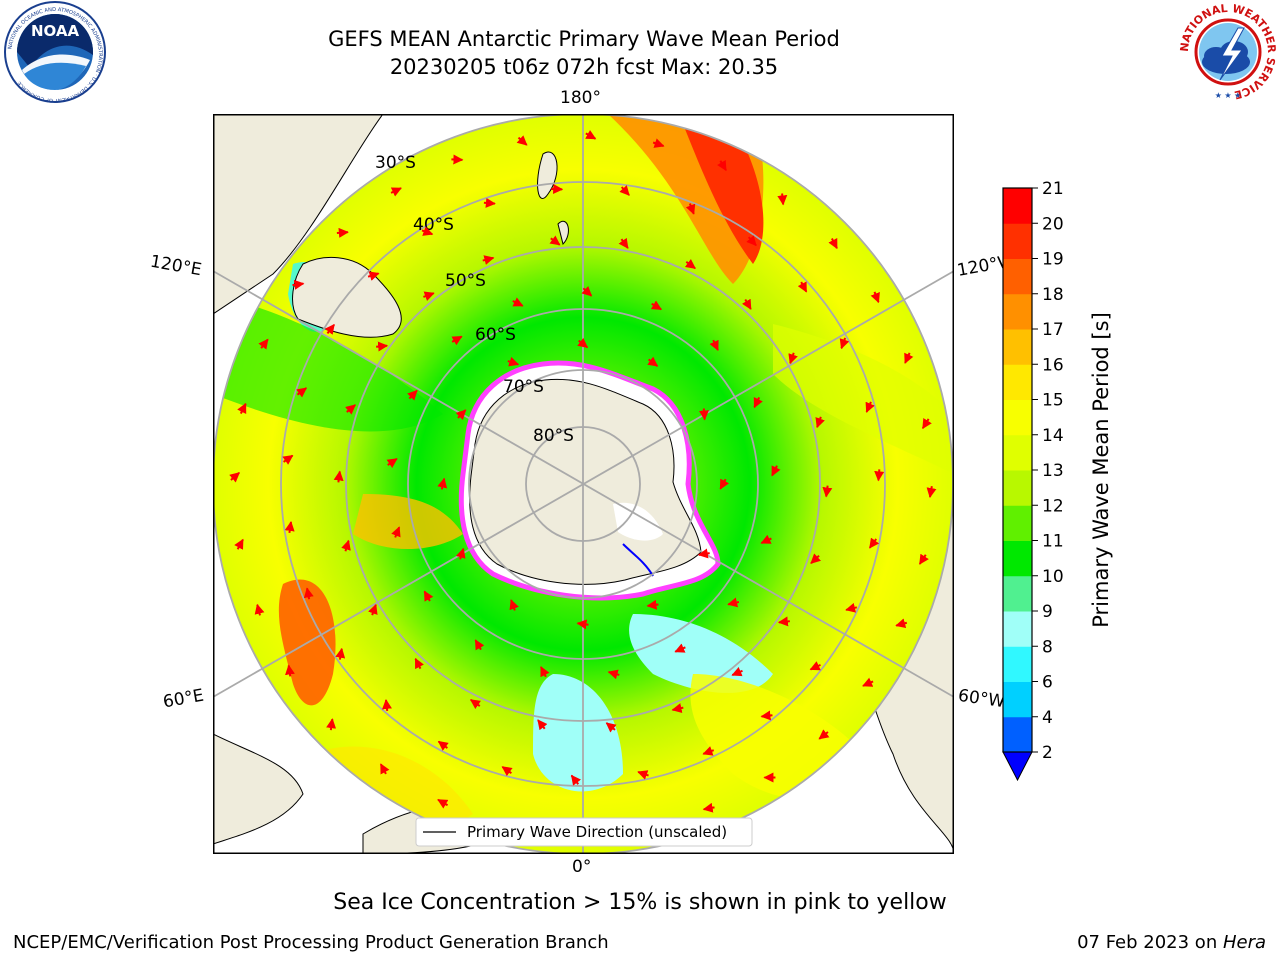  I want to click on lat-label-40s: 40°S, so click(433, 225).